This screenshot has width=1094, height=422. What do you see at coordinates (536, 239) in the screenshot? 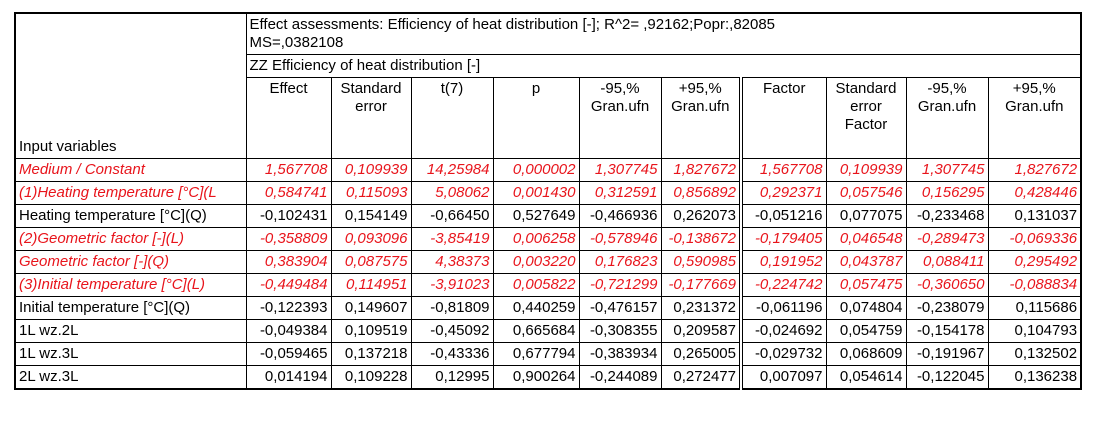
I see `cell-value: 0,006258` at bounding box center [536, 239].